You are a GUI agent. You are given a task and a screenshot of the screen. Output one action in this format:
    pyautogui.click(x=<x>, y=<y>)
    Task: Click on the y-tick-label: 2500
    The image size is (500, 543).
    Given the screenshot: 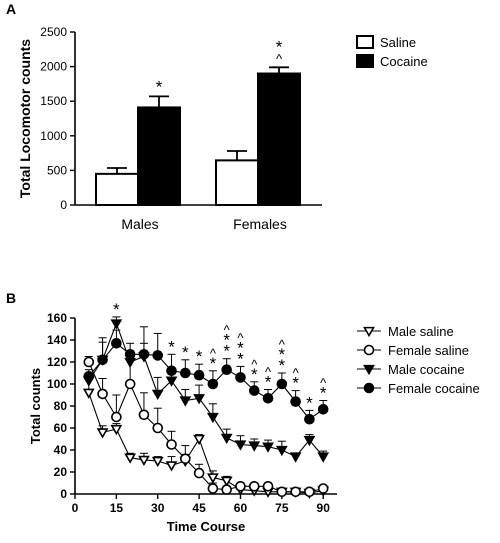 What is the action you would take?
    pyautogui.click(x=53, y=32)
    